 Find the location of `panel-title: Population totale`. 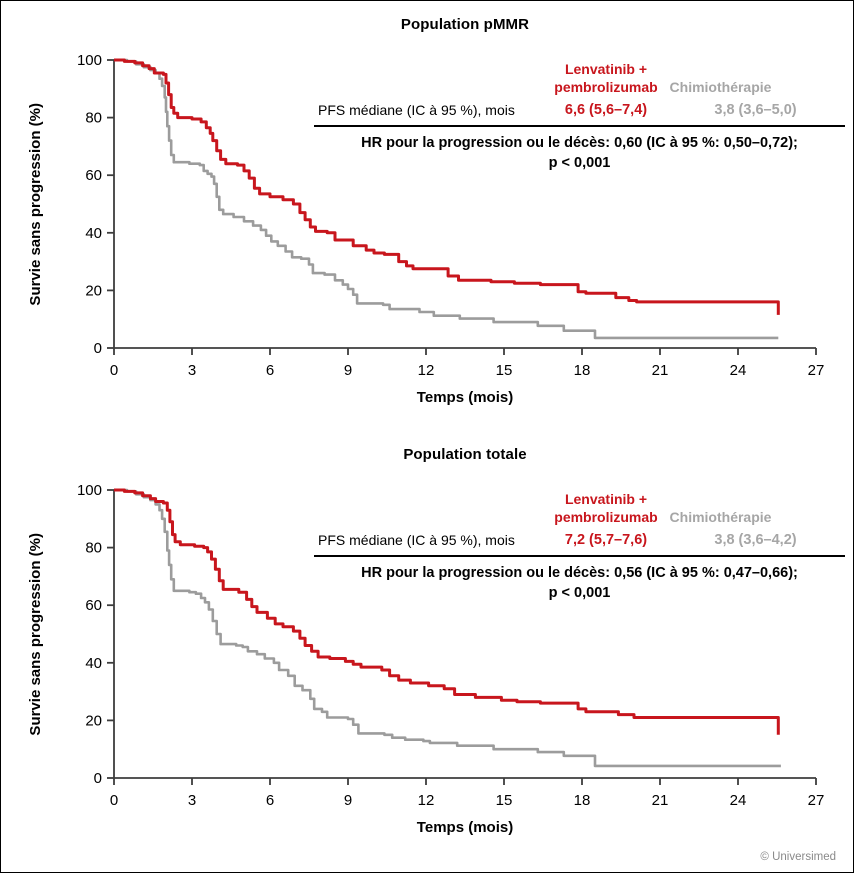

panel-title: Population totale is located at coordinates (465, 454).